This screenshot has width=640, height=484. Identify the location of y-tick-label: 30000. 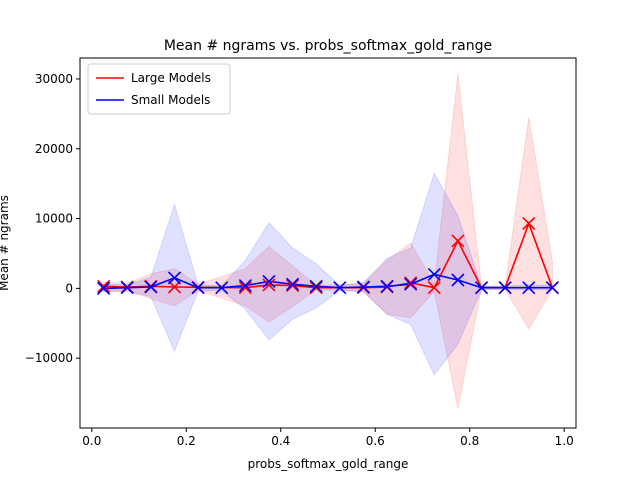
(54, 79).